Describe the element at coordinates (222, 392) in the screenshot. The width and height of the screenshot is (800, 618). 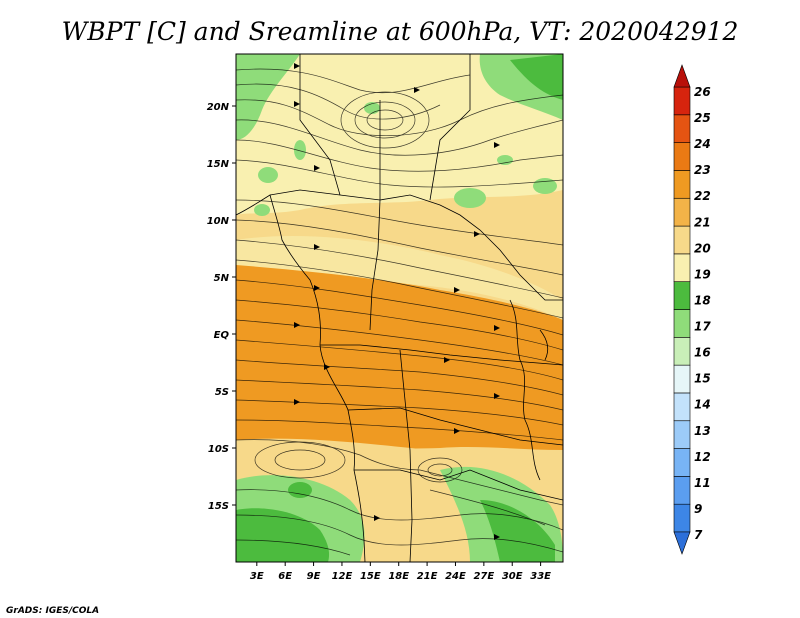
I see `lat-tick-label: 5S` at that location.